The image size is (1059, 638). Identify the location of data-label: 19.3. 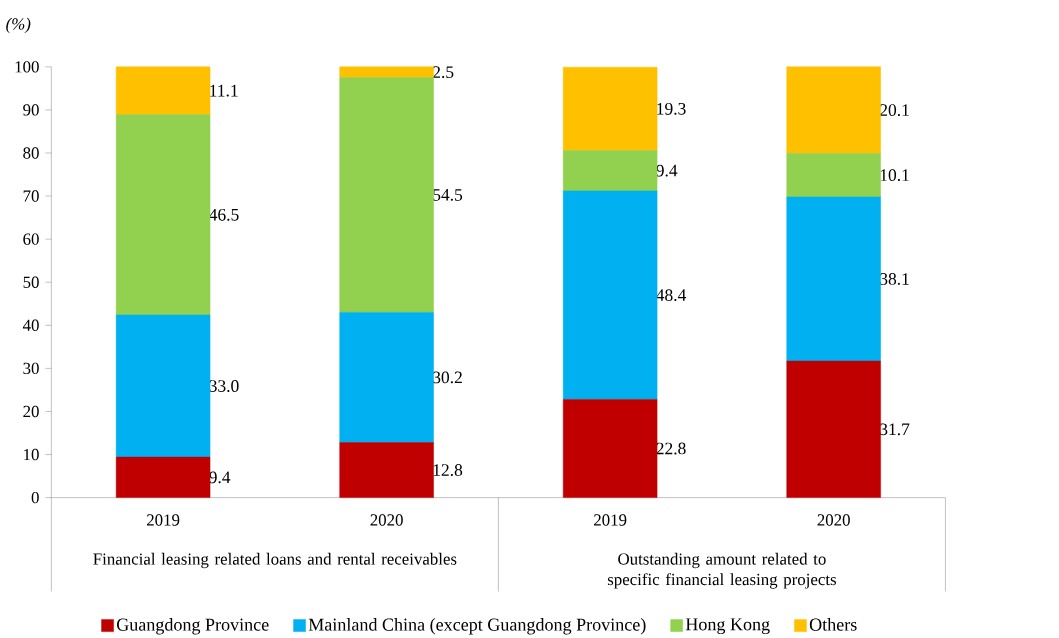
(671, 108).